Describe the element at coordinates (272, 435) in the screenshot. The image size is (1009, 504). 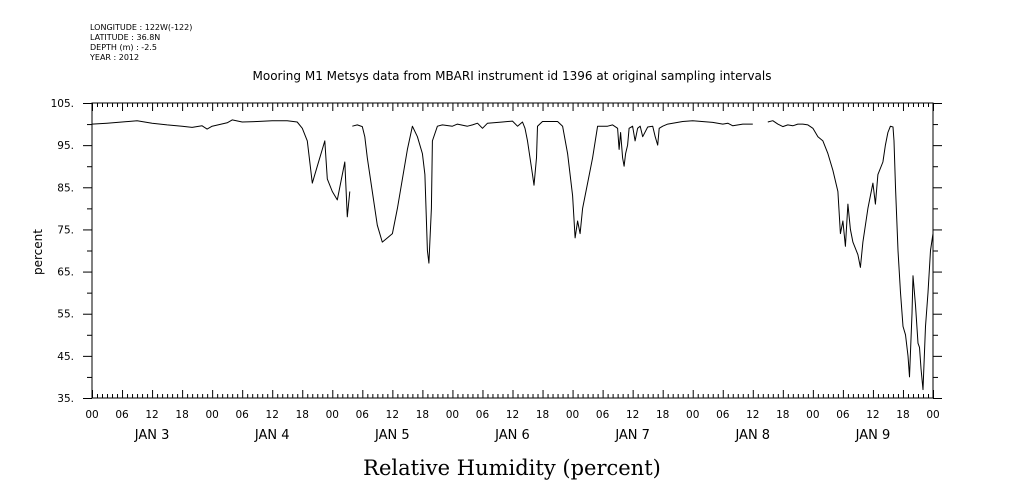
I see `day-label: JAN 4` at that location.